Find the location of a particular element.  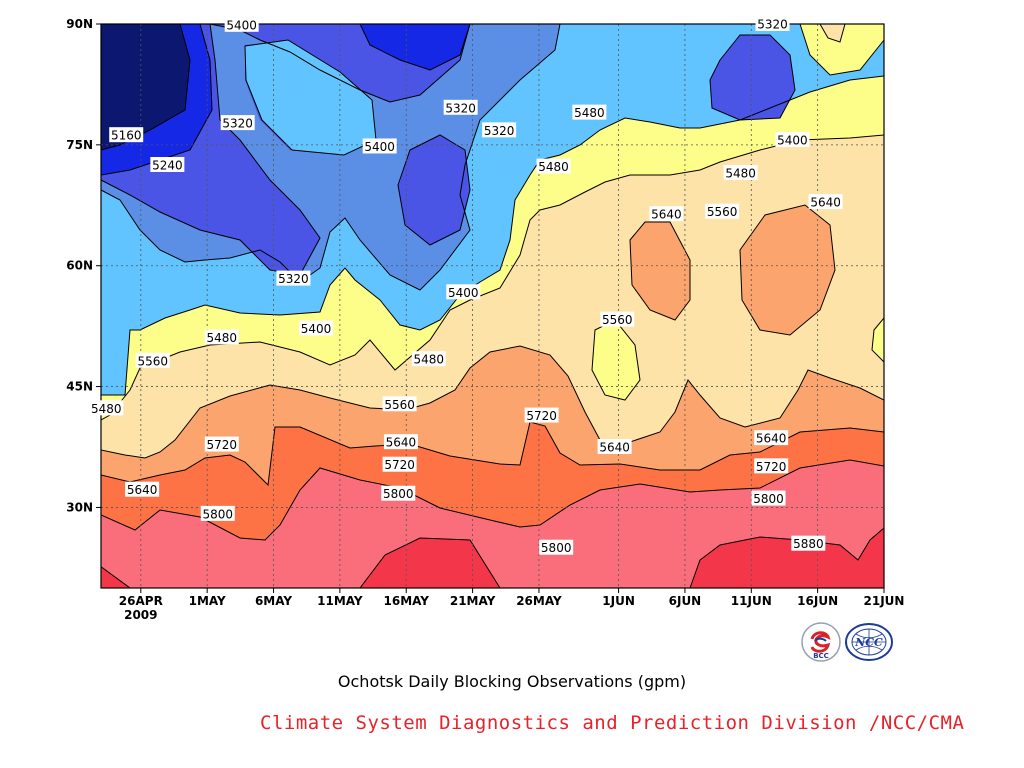

band-5400-hole is located at coordinates (310, 97).